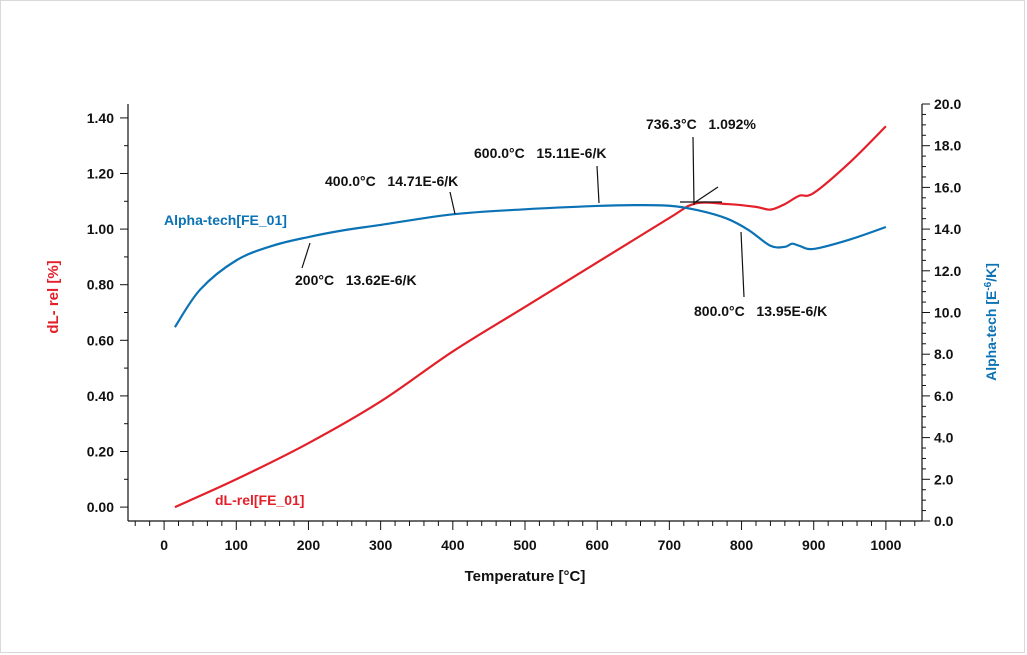 The height and width of the screenshot is (655, 1027). What do you see at coordinates (944, 438) in the screenshot?
I see `y-right-tick-label: 4.0` at bounding box center [944, 438].